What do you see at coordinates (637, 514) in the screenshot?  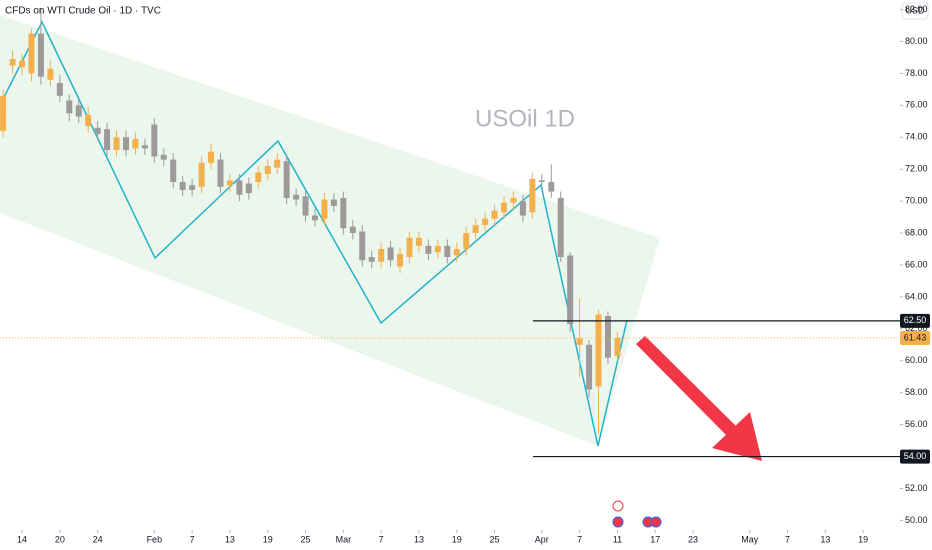 I see `event-icons` at bounding box center [637, 514].